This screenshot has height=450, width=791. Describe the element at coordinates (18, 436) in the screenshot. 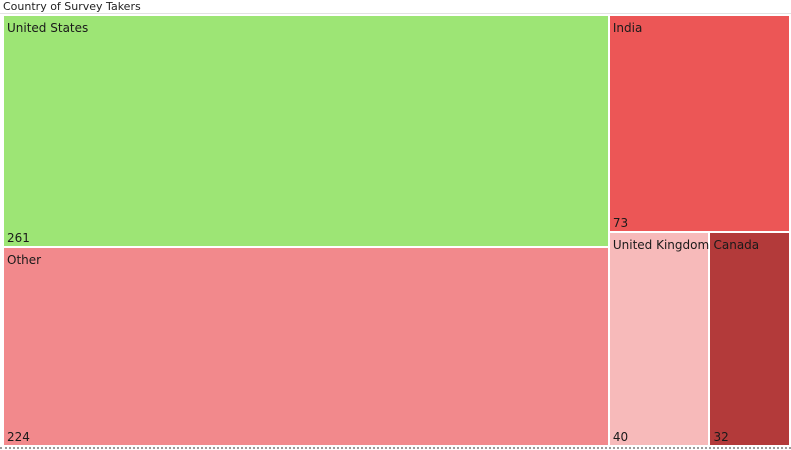

I see `tile-value-other: 224` at that location.